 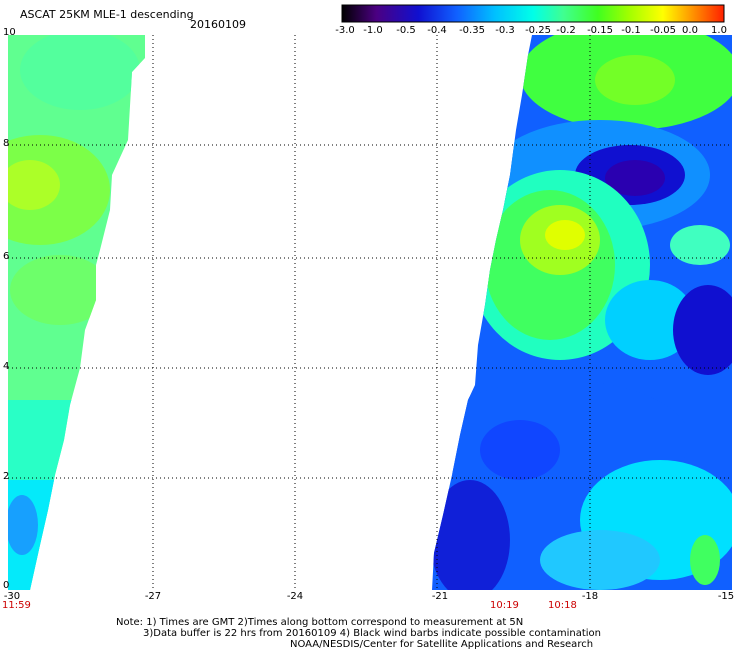 What do you see at coordinates (153, 596) in the screenshot?
I see `x-tick-label: -27` at bounding box center [153, 596].